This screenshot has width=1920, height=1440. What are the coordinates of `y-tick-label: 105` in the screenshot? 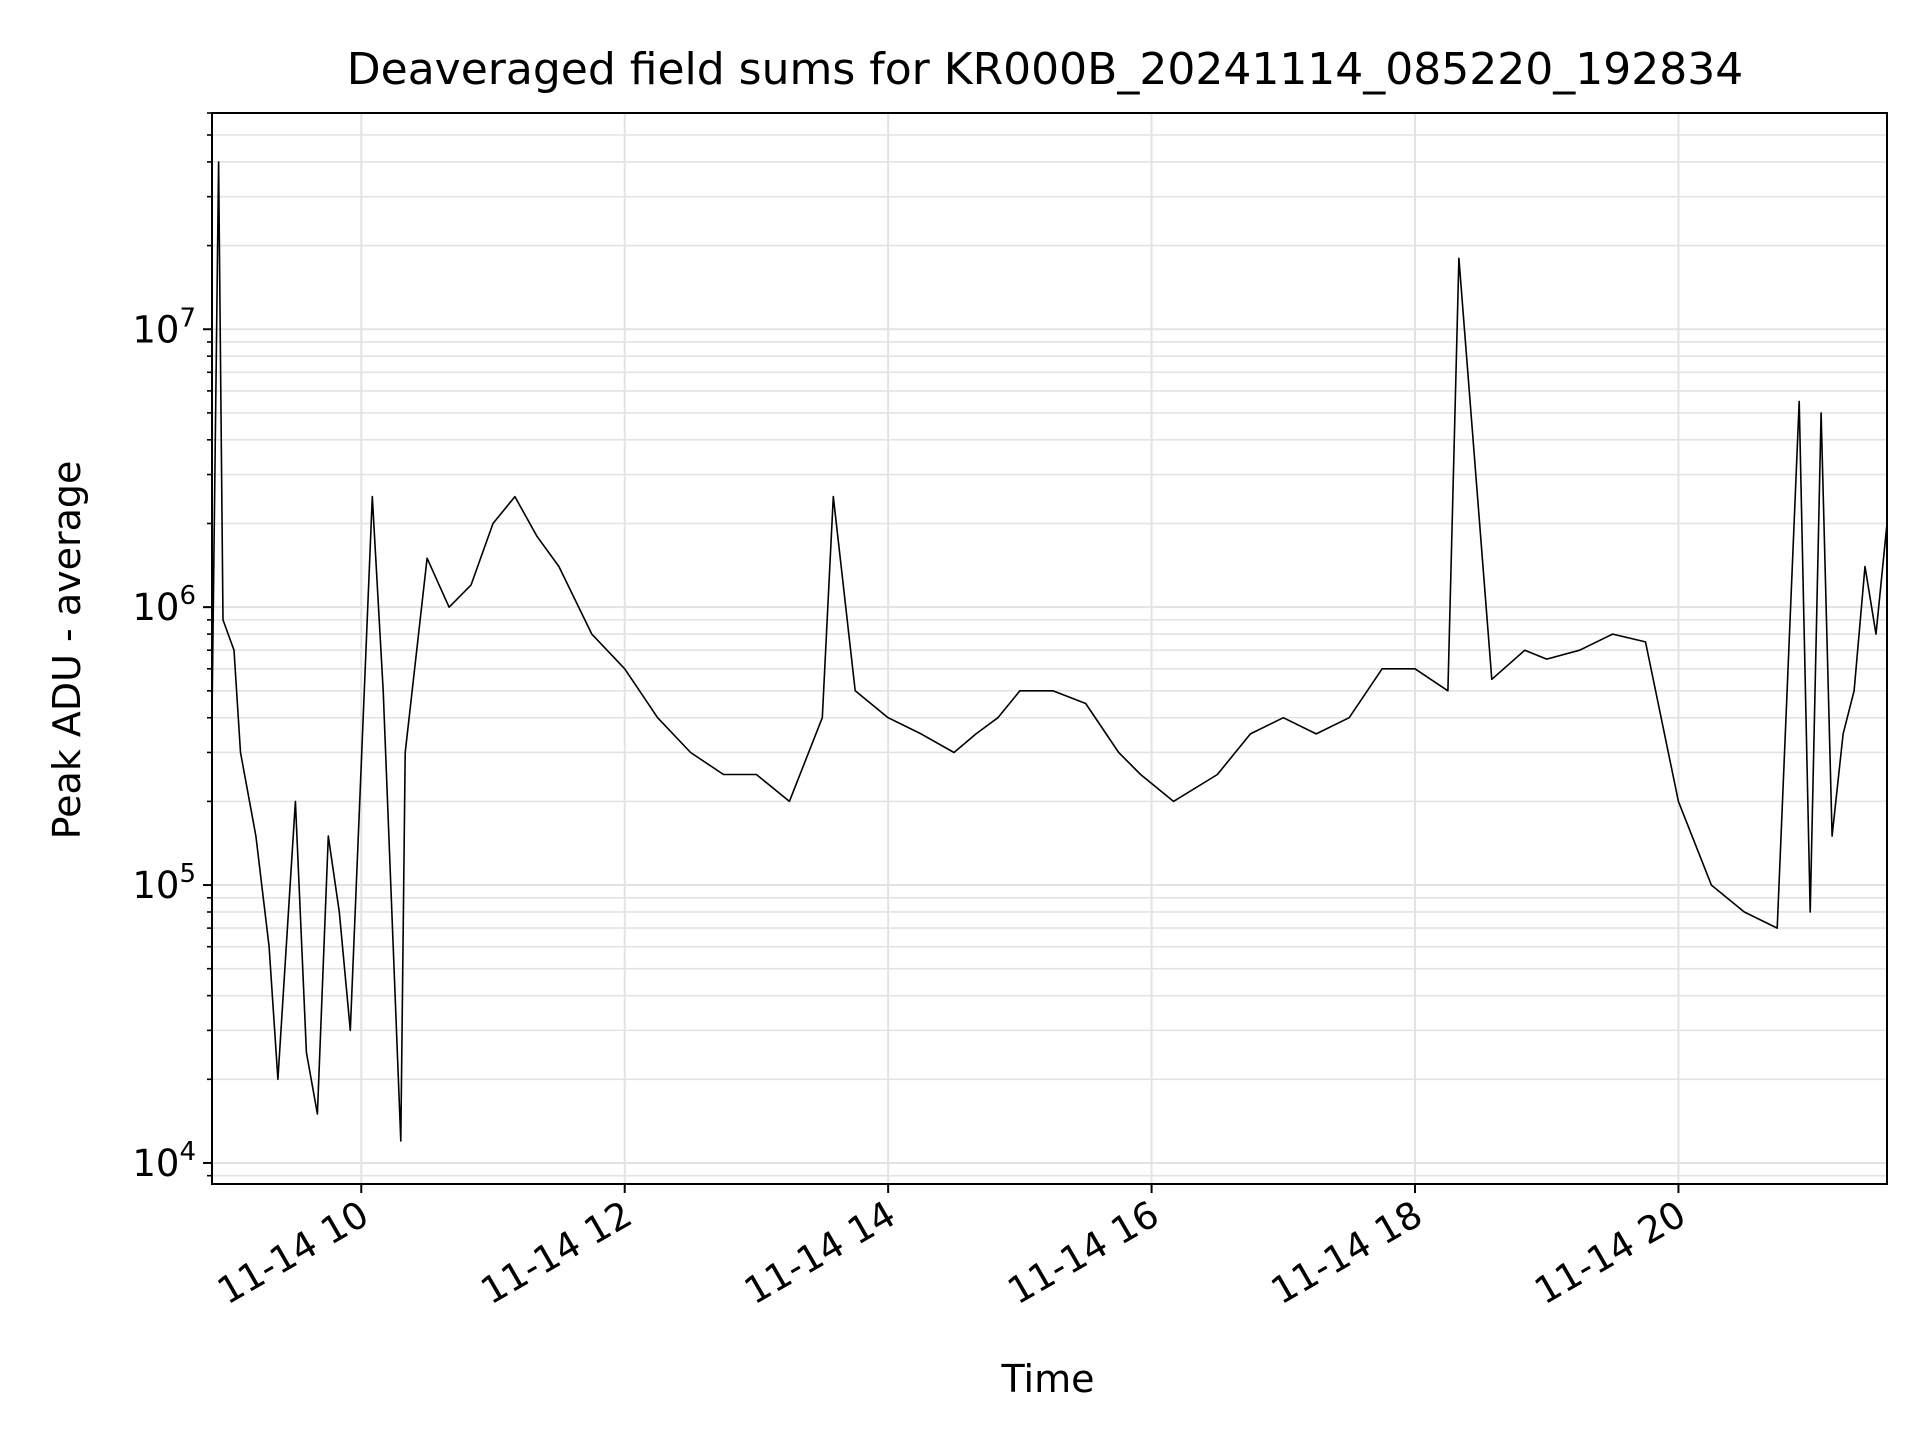 It's located at (164, 883).